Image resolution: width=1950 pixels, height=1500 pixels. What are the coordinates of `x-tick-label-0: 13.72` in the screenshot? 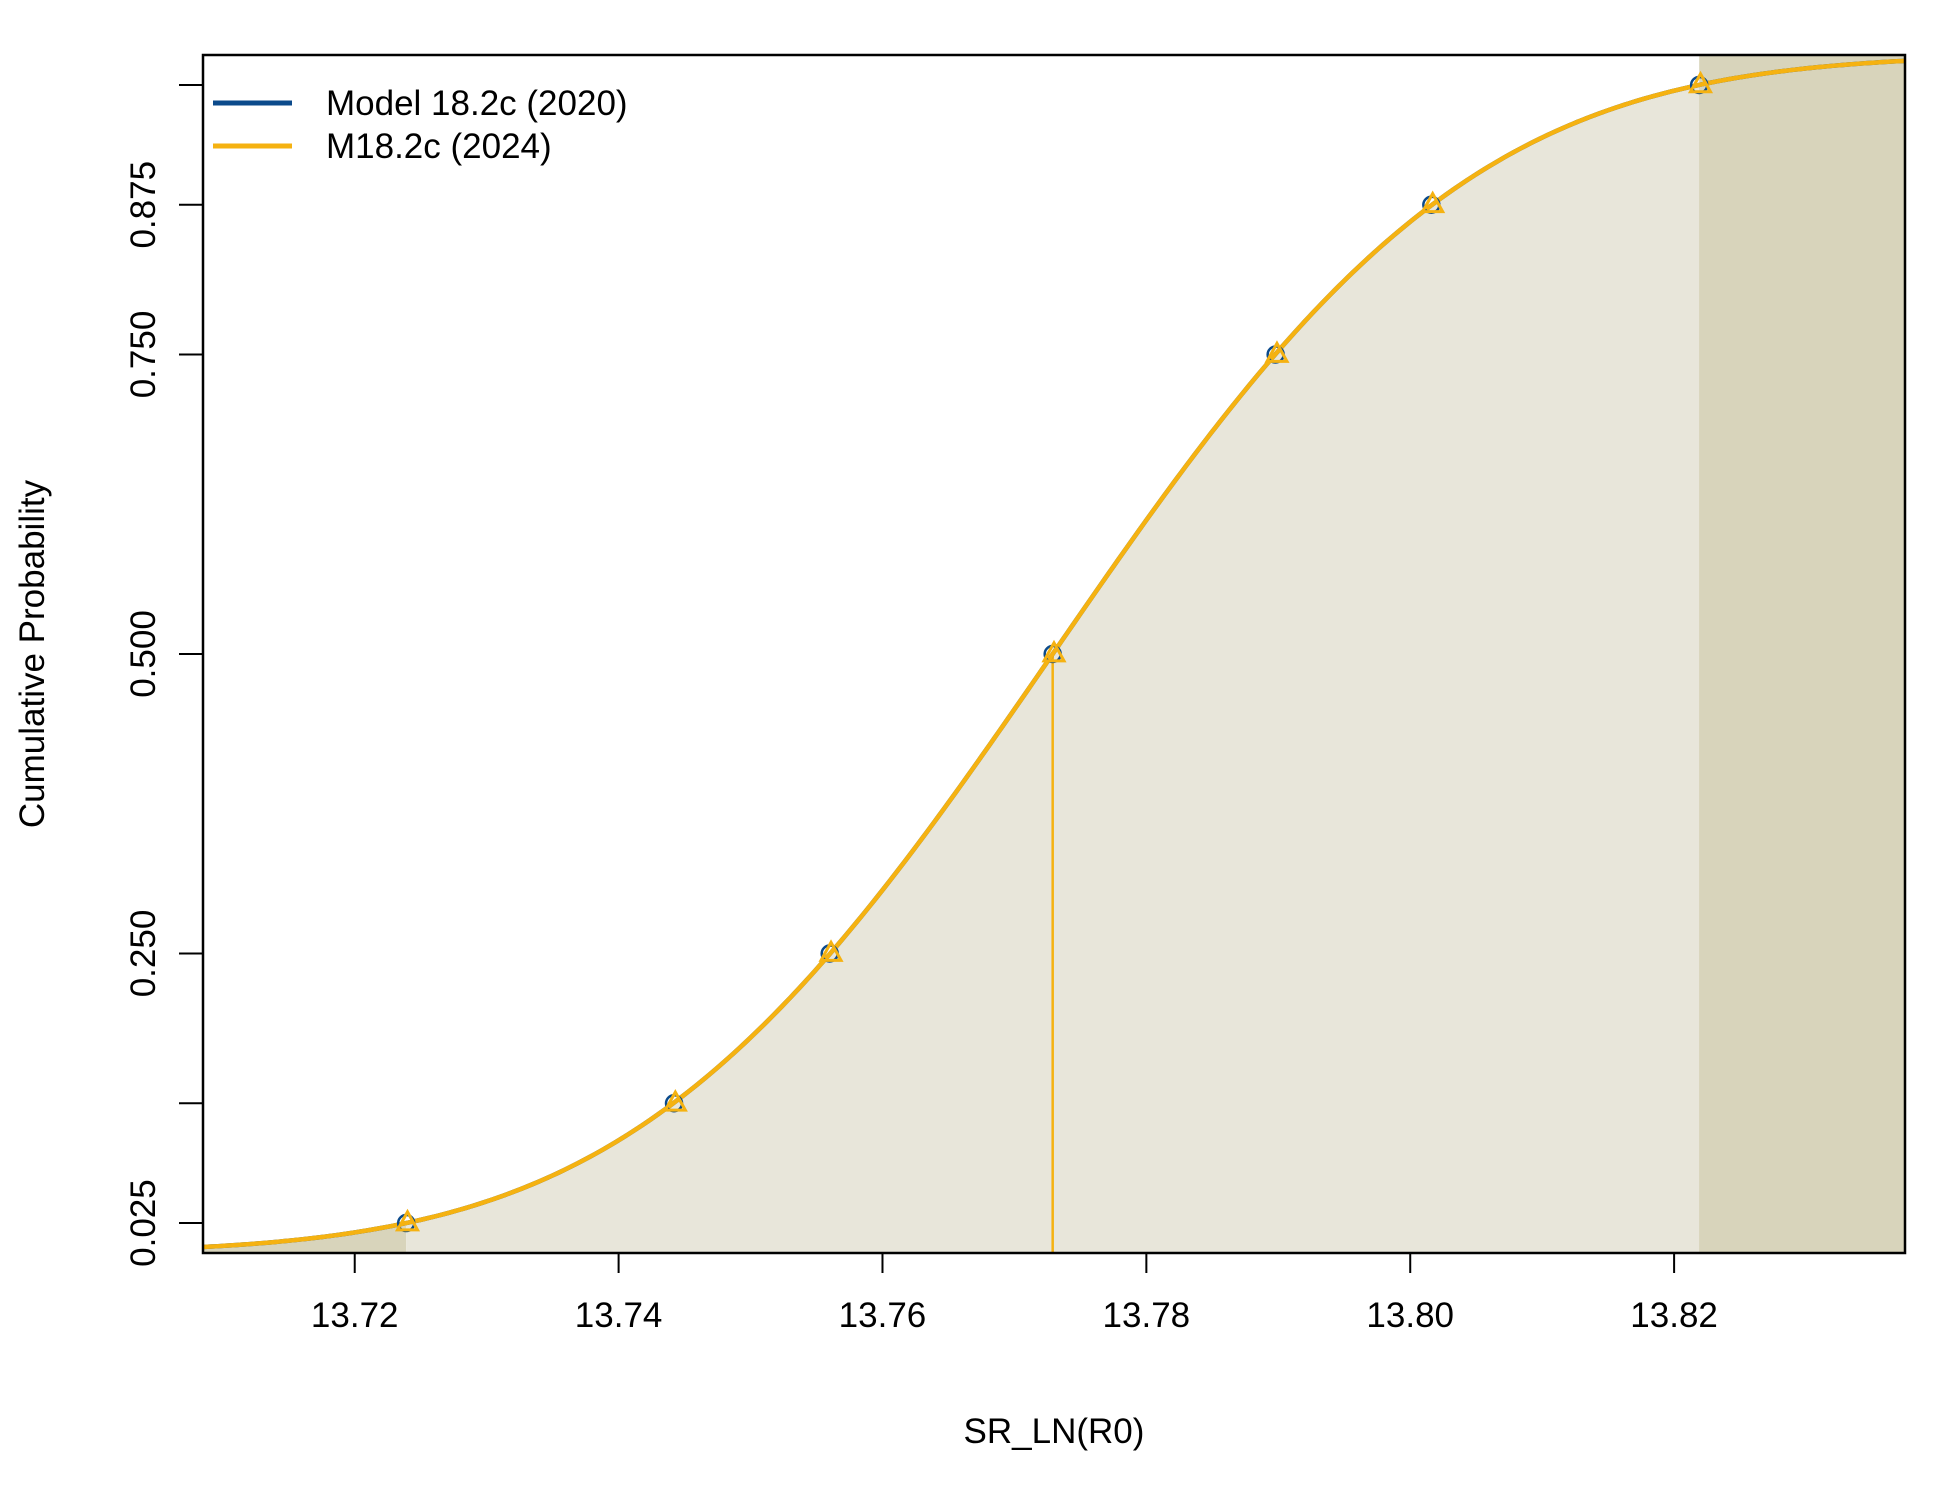 It's located at (355, 1315).